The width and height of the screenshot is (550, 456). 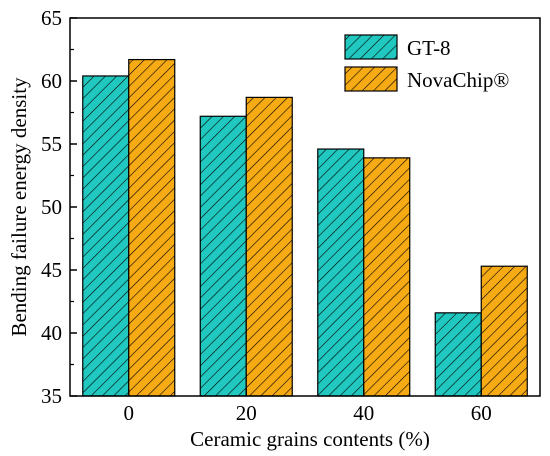 What do you see at coordinates (458, 80) in the screenshot?
I see `legend-label: NovaChip®` at bounding box center [458, 80].